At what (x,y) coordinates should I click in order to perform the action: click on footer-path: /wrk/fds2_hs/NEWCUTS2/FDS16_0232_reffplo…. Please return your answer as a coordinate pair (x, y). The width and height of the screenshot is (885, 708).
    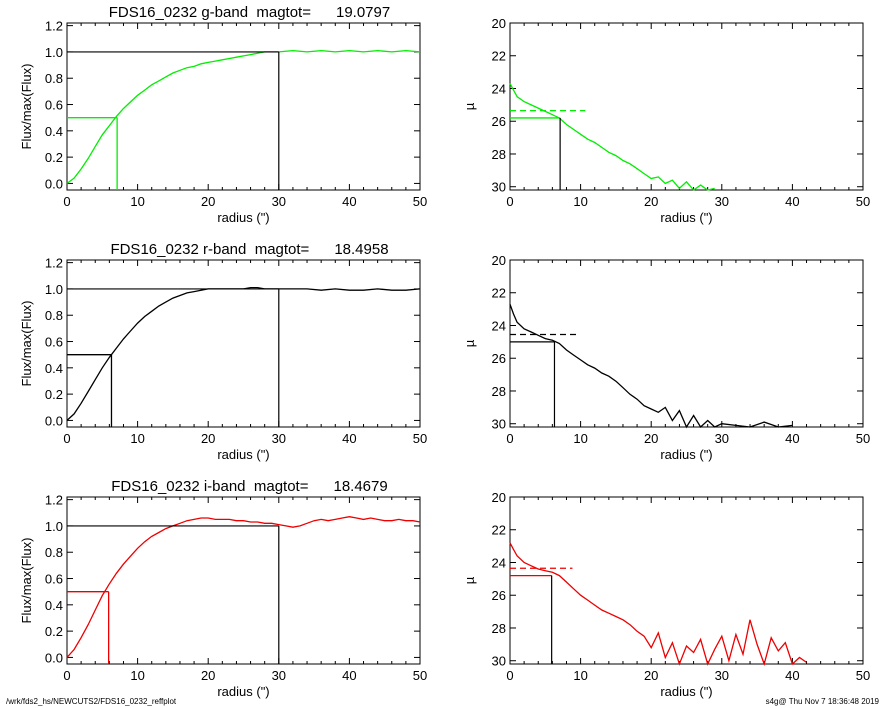
    Looking at the image, I should click on (91, 701).